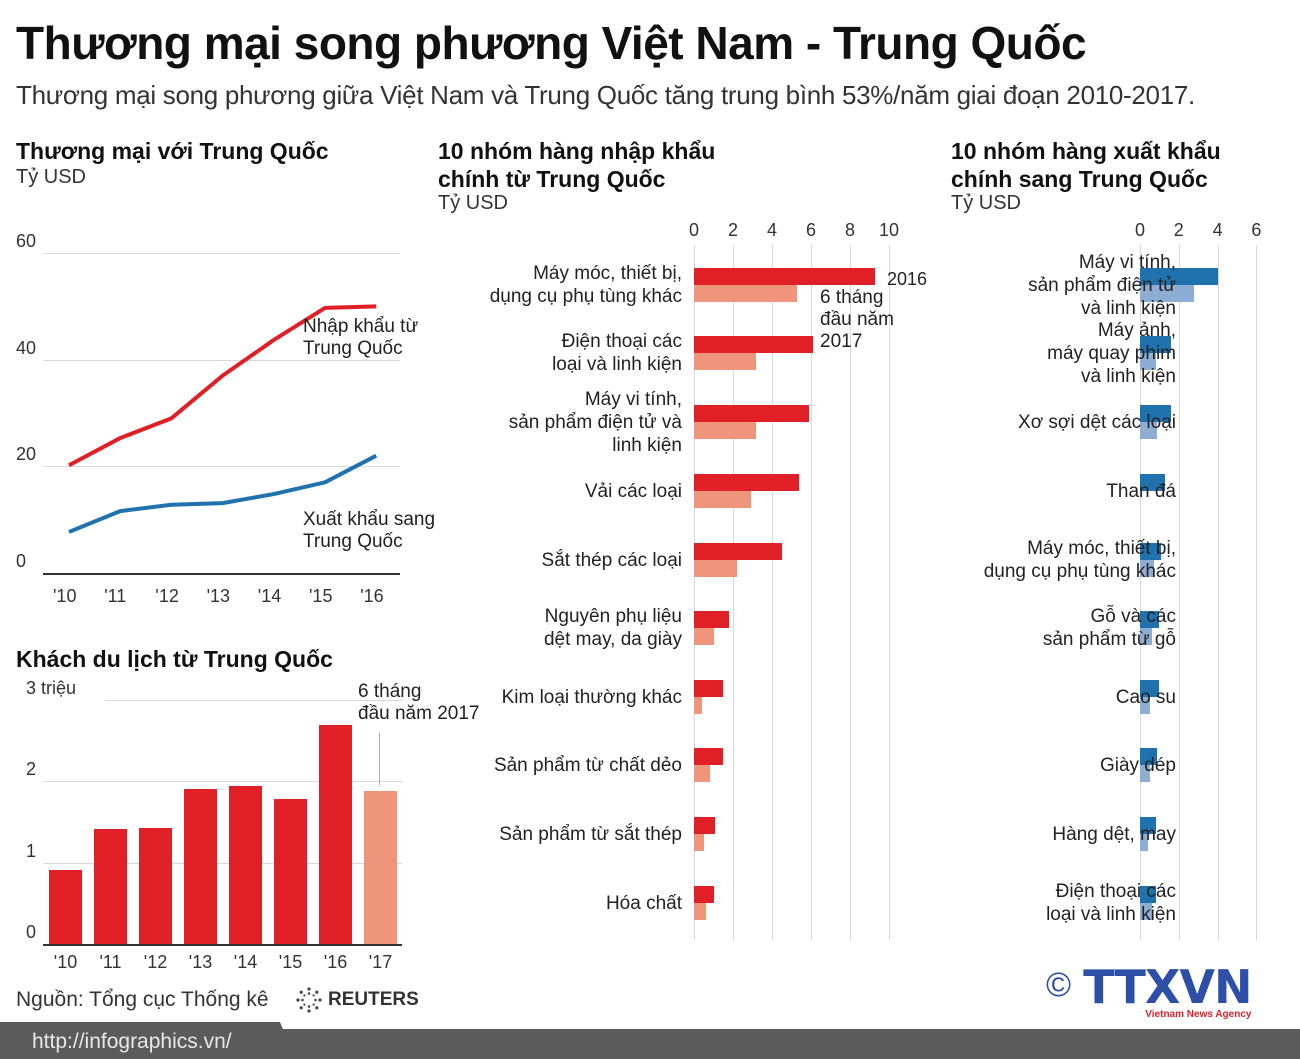  What do you see at coordinates (1109, 639) in the screenshot?
I see `category-label-line: sản phẩm từ gỗ` at bounding box center [1109, 639].